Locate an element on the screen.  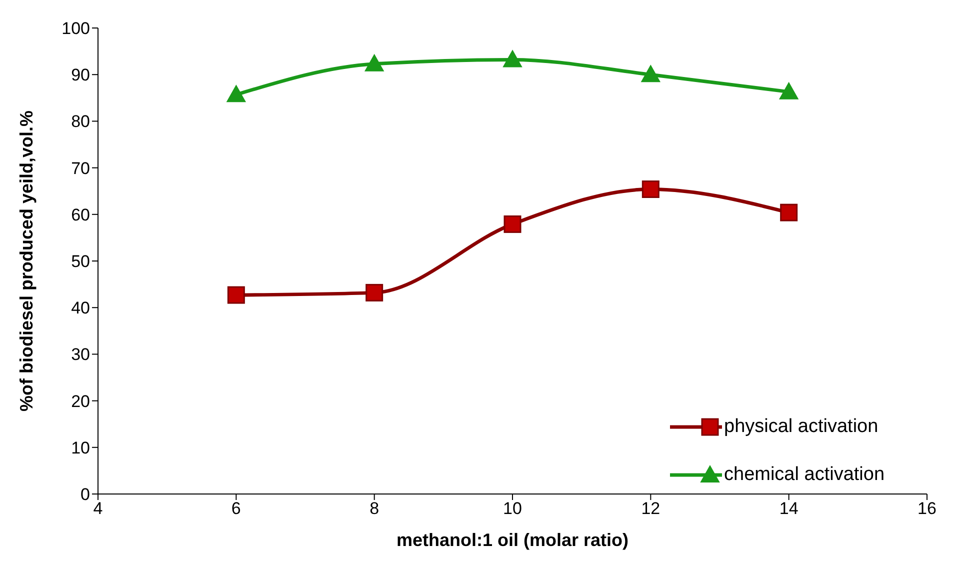
x-tick-label: 12 is located at coordinates (650, 508).